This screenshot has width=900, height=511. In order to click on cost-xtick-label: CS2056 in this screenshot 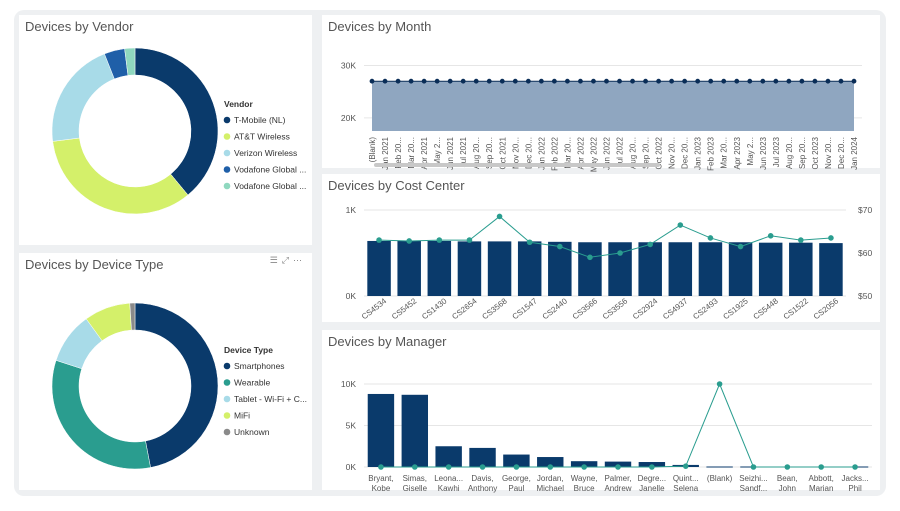, I will do `click(826, 308)`.